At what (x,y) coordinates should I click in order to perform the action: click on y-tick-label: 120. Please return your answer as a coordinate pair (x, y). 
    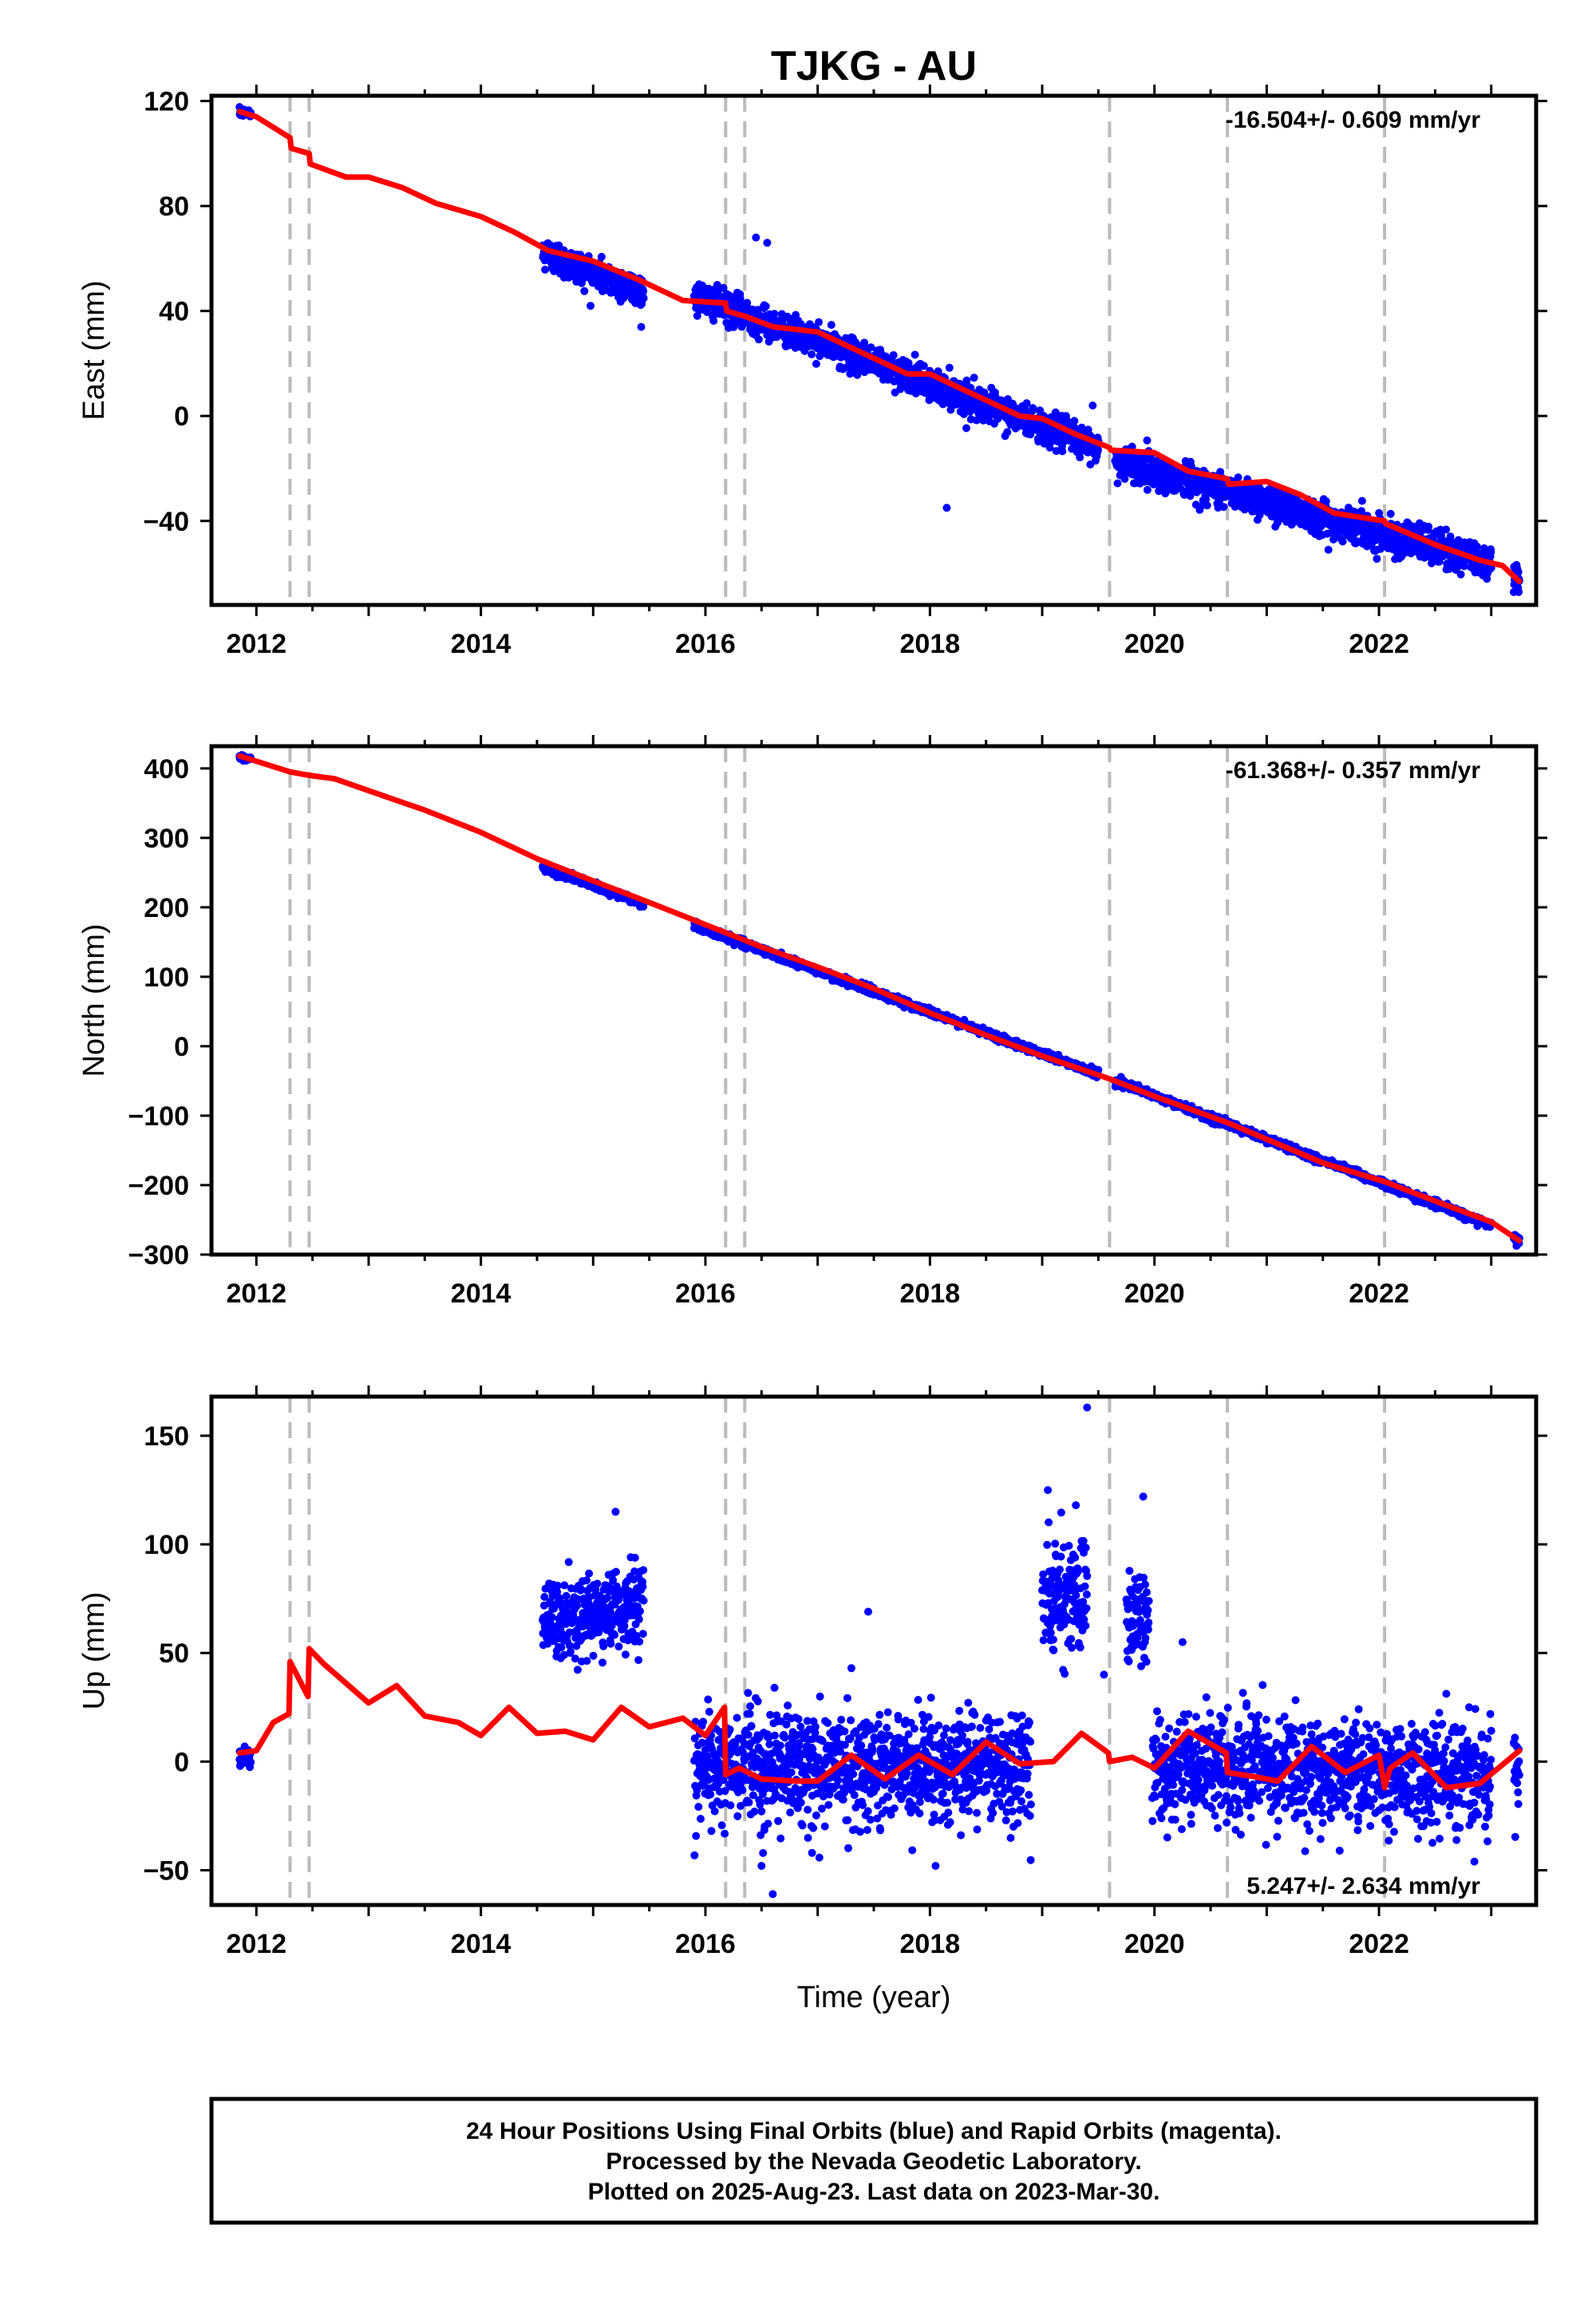
    Looking at the image, I should click on (166, 102).